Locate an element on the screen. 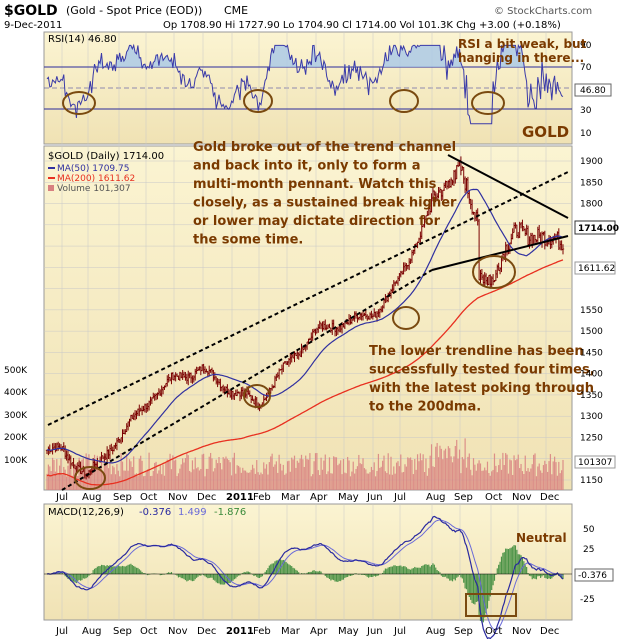 This screenshot has width=620, height=639. ma200-tag is located at coordinates (595, 268).